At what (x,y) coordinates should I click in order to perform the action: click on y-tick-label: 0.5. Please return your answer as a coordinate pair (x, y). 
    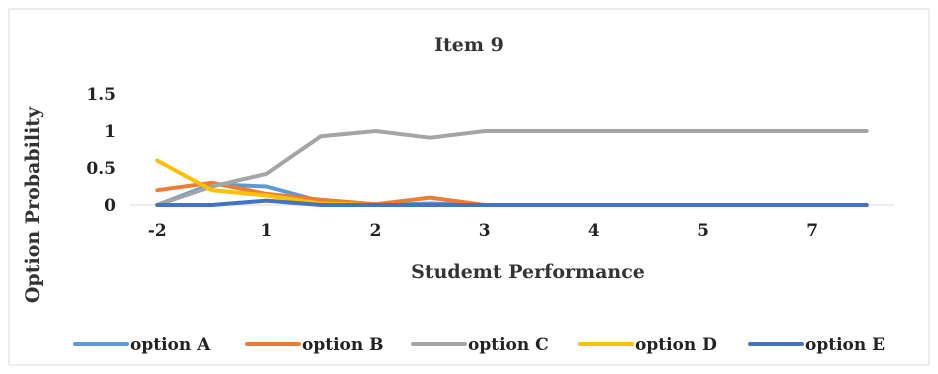
    Looking at the image, I should click on (101, 169).